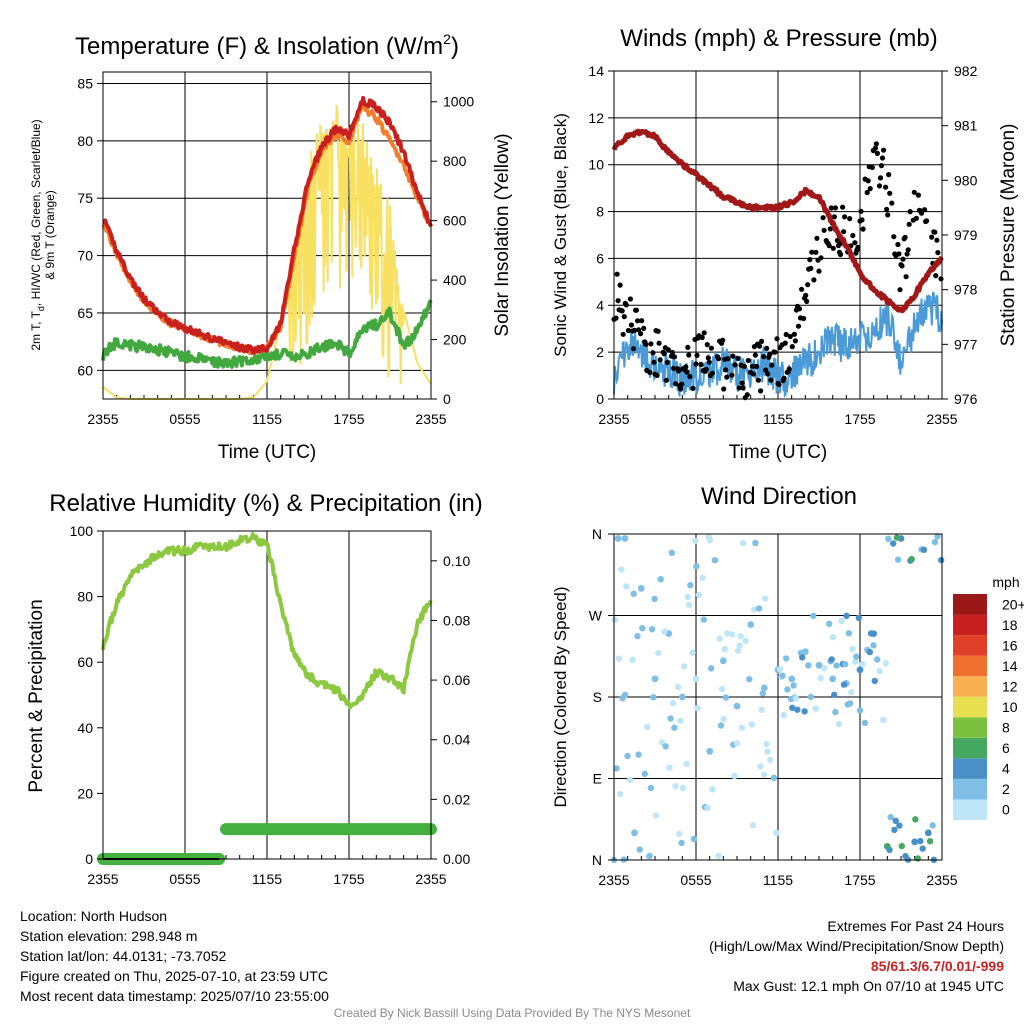  Describe the element at coordinates (1006, 769) in the screenshot. I see `legend-label-2: 4` at that location.